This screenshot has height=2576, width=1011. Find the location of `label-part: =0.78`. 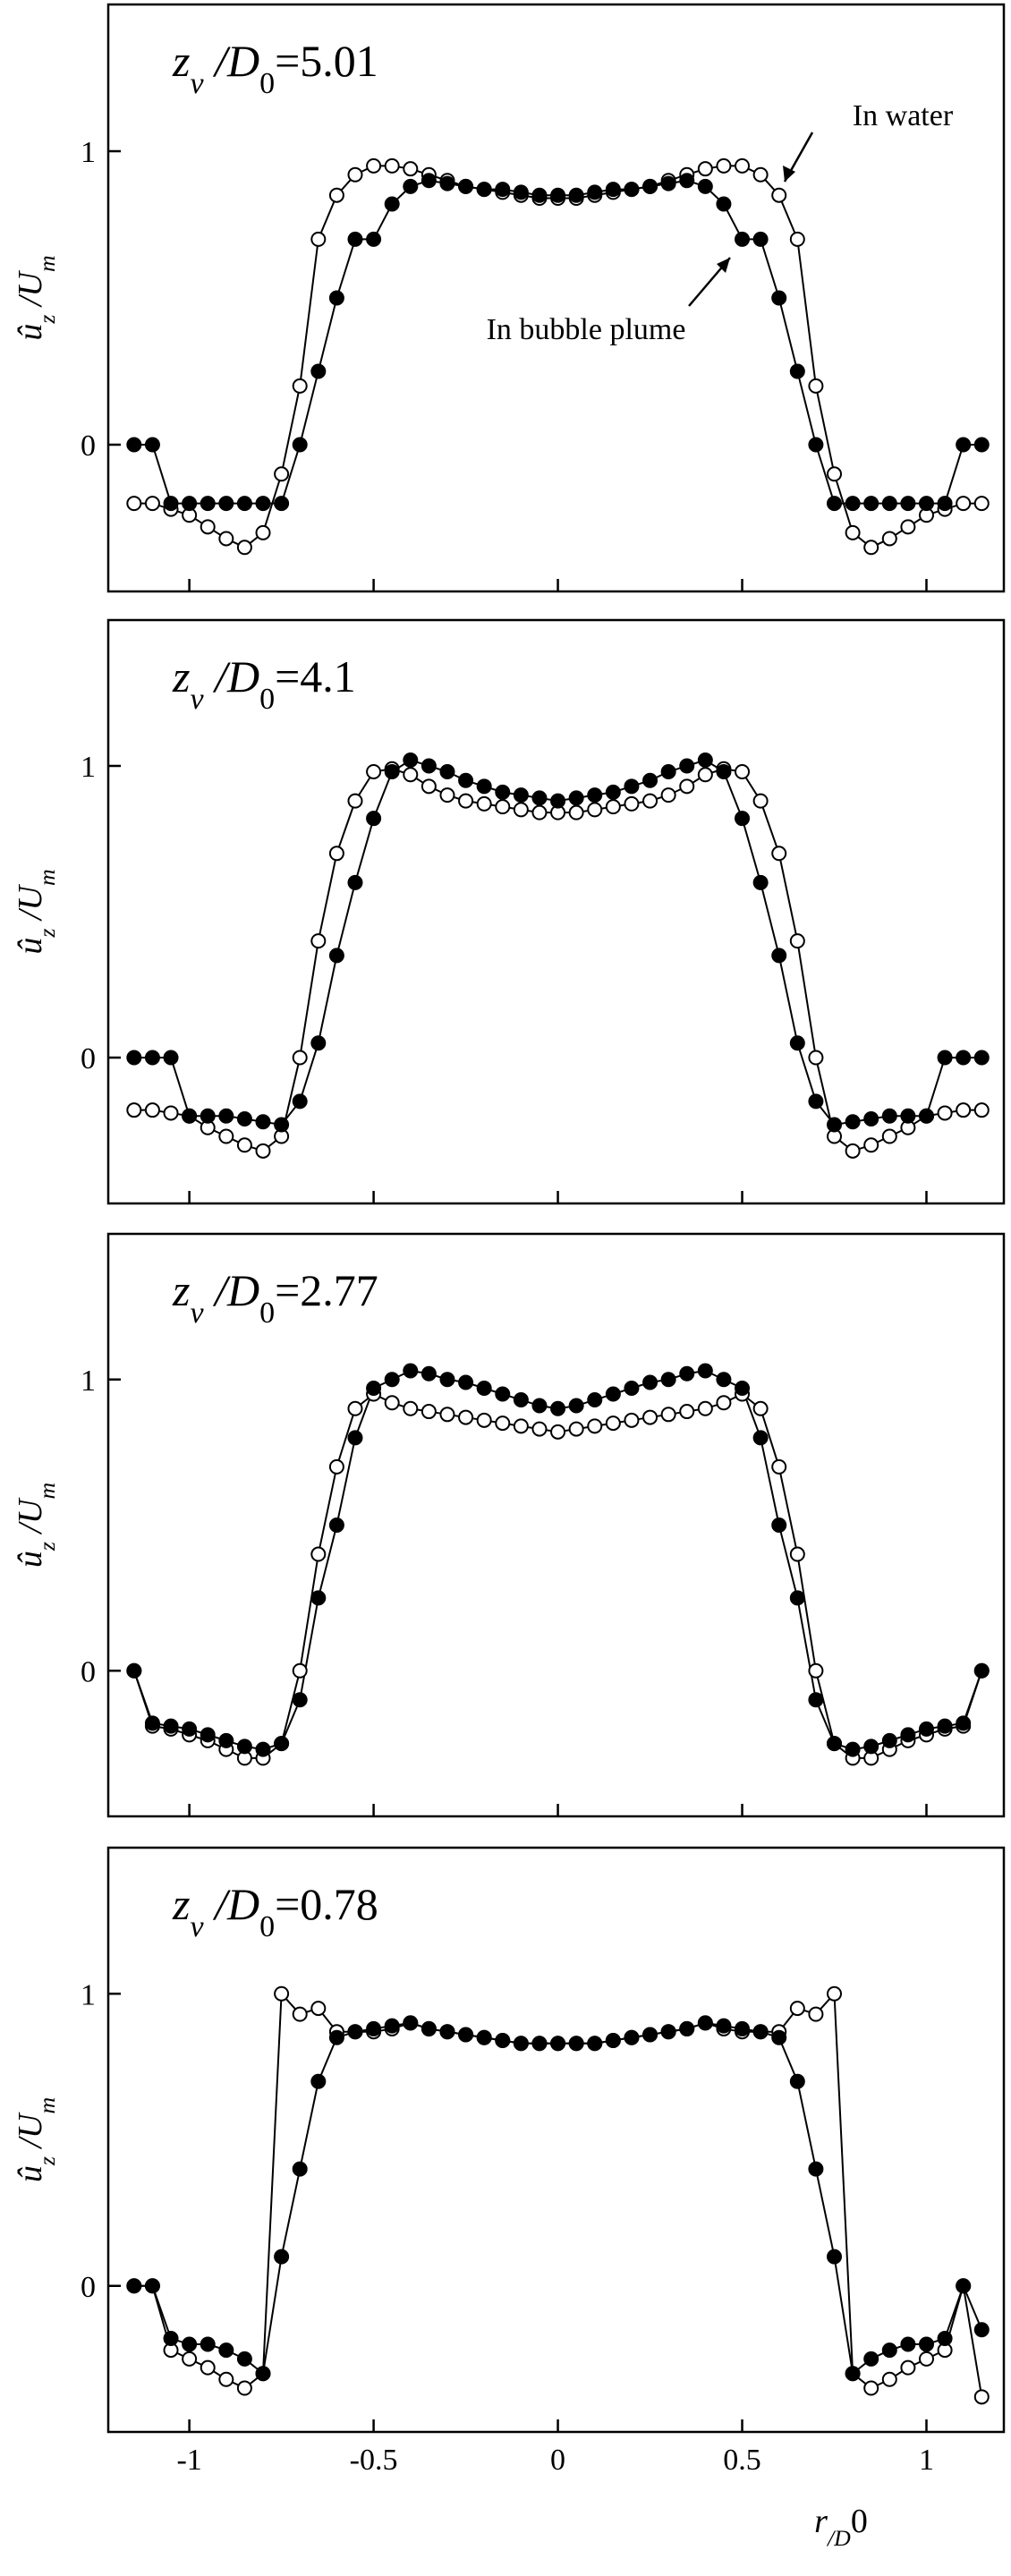

label-part: =0.78 is located at coordinates (326, 1904).